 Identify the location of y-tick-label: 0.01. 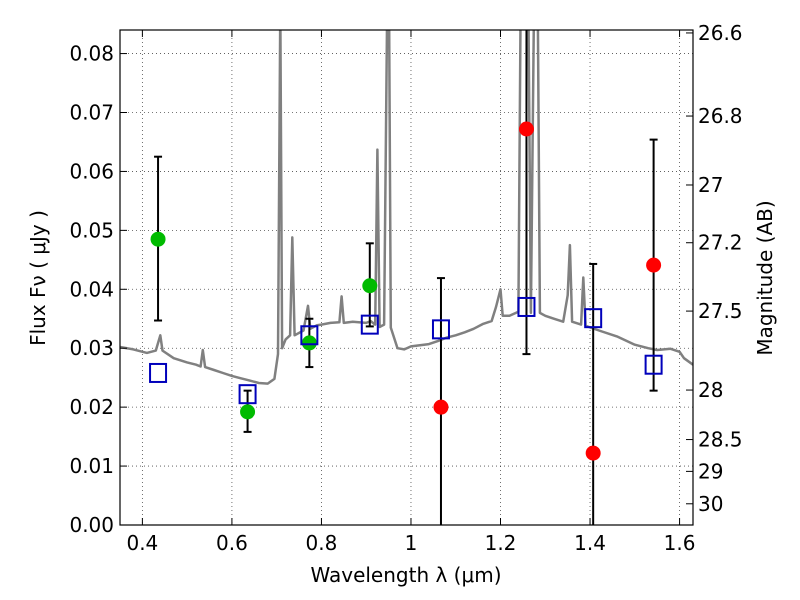
(91, 466).